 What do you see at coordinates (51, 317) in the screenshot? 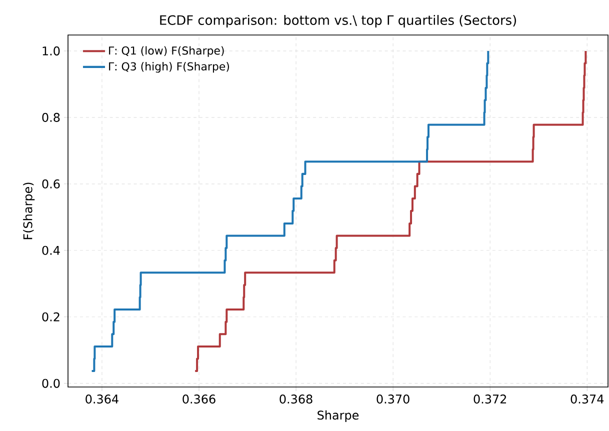
I see `y-tick-label: 0.2` at bounding box center [51, 317].